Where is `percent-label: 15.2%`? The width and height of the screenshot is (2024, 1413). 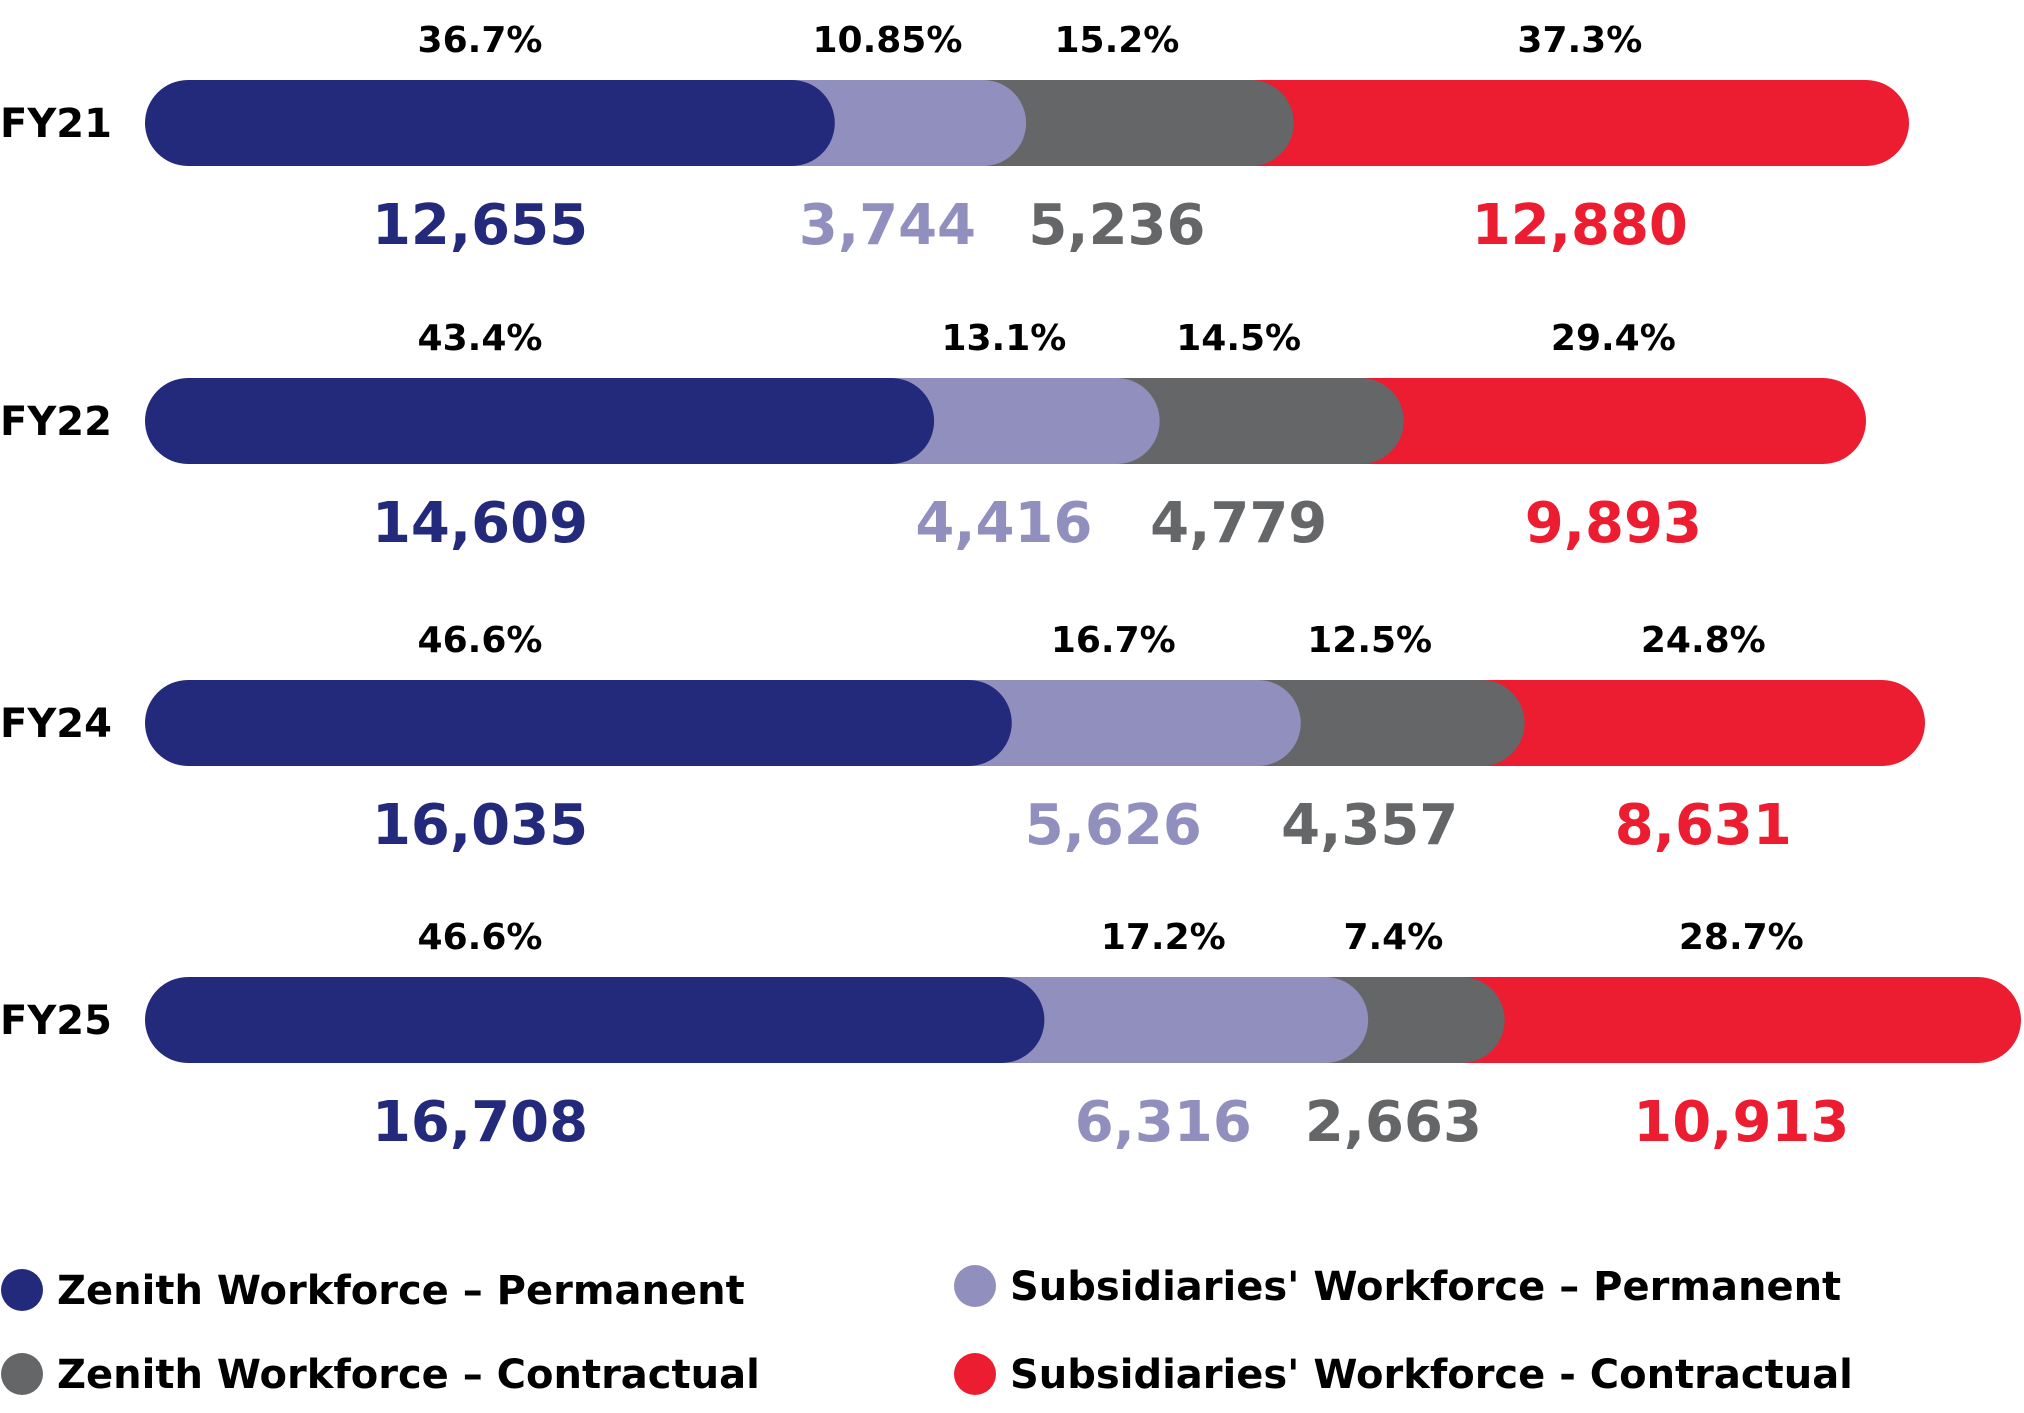 percent-label: 15.2% is located at coordinates (1116, 40).